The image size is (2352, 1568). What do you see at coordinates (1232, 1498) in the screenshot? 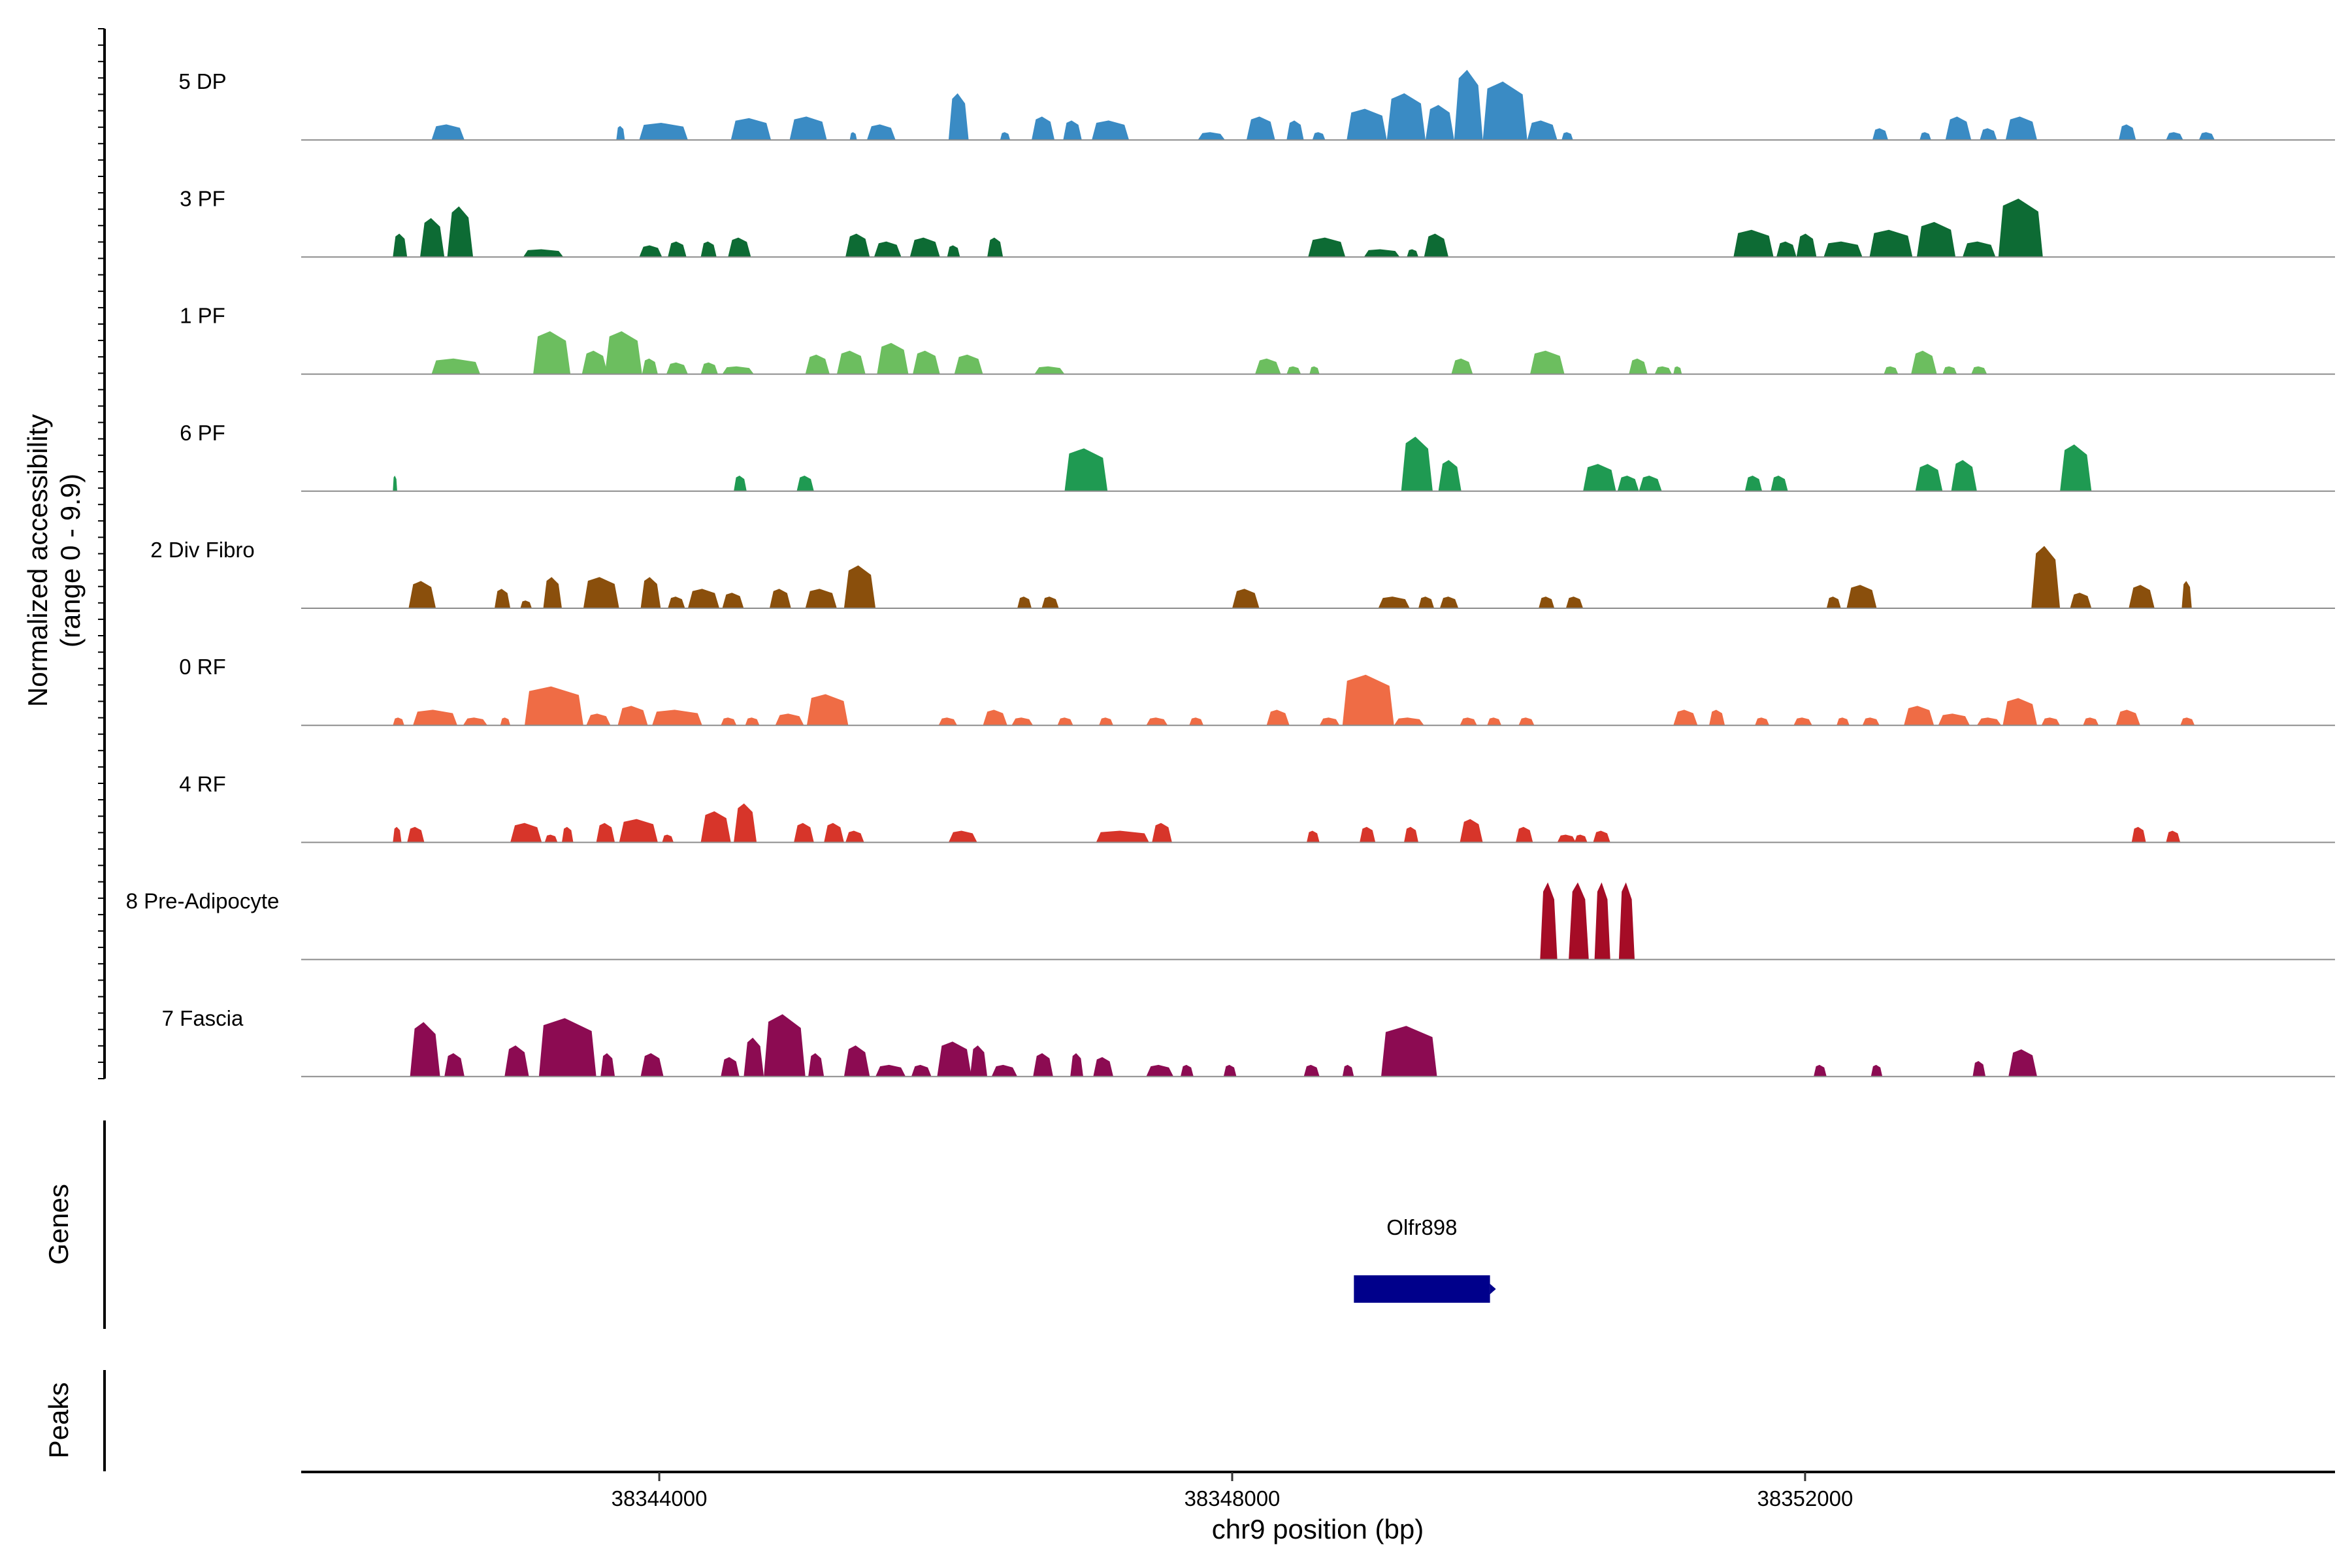
I see `x-tick-label: 38348000` at bounding box center [1232, 1498].